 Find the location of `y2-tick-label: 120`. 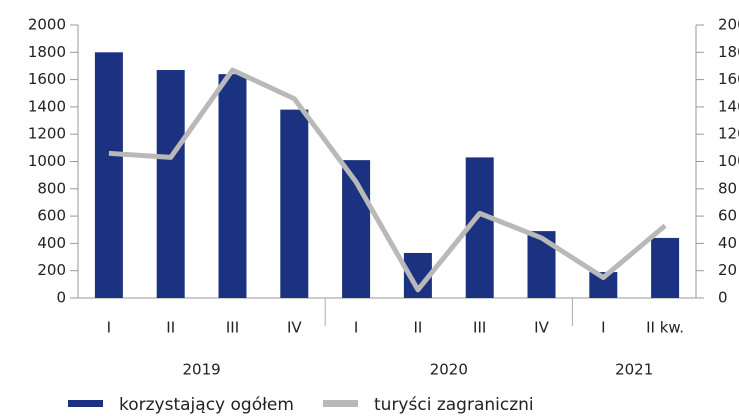

y2-tick-label: 120 is located at coordinates (728, 134).